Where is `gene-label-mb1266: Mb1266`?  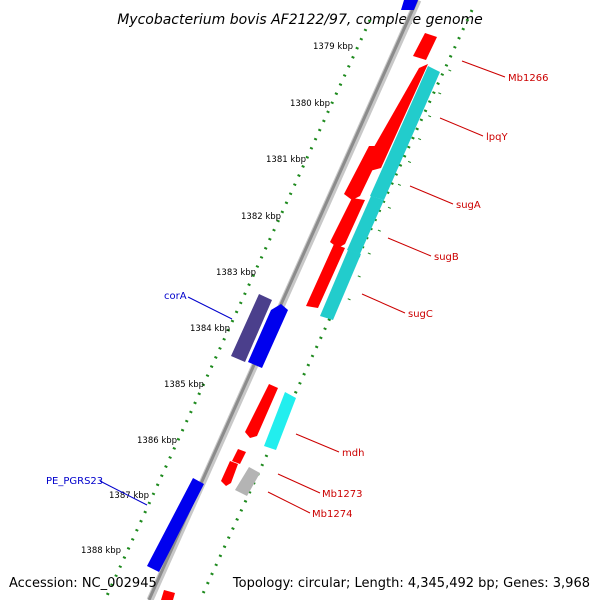 gene-label-mb1266: Mb1266 is located at coordinates (528, 78).